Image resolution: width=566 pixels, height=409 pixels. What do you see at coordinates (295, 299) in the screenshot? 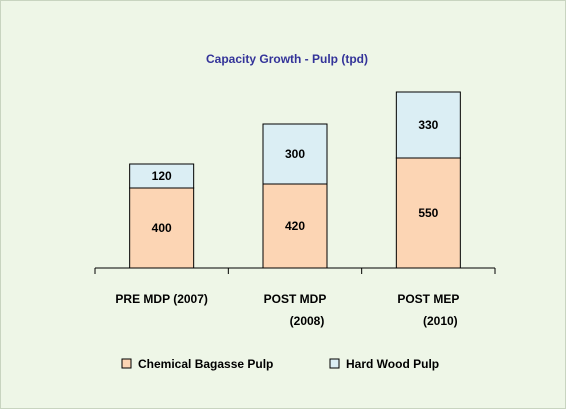
I see `x-tick-label-line: POST MDP` at bounding box center [295, 299].